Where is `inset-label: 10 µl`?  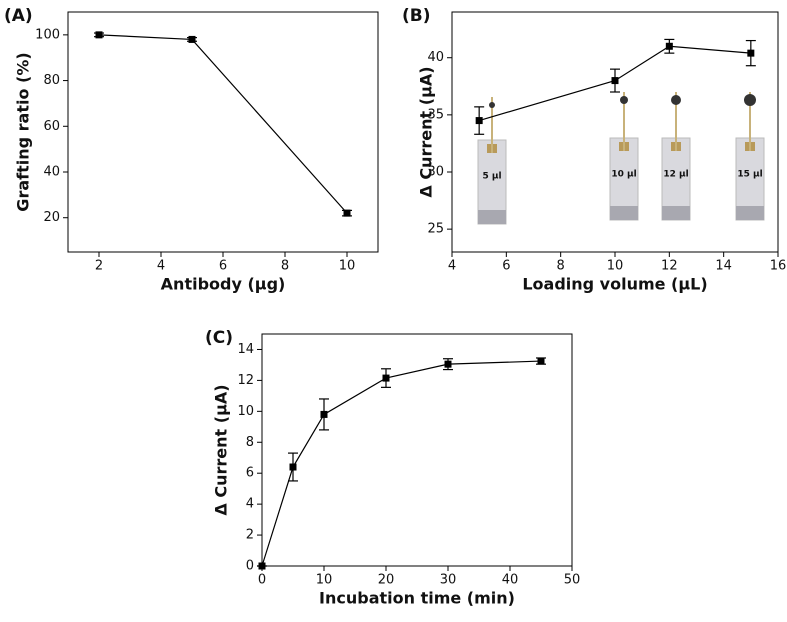 inset-label: 10 µl is located at coordinates (623, 175).